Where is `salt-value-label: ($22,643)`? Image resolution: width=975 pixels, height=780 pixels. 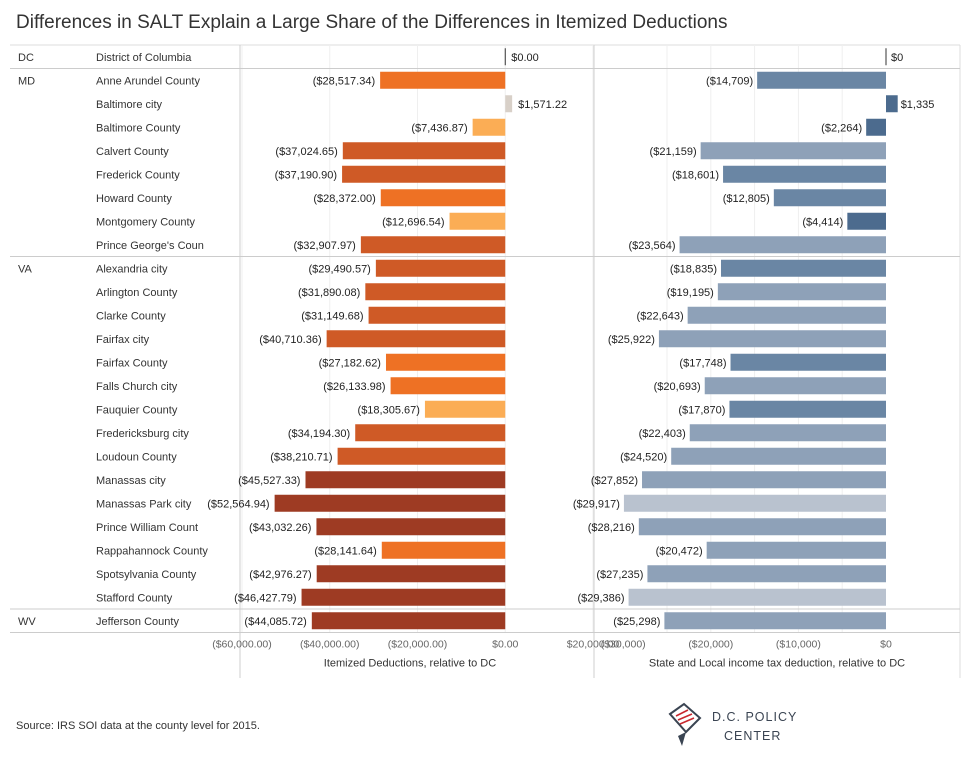 salt-value-label: ($22,643) is located at coordinates (660, 316).